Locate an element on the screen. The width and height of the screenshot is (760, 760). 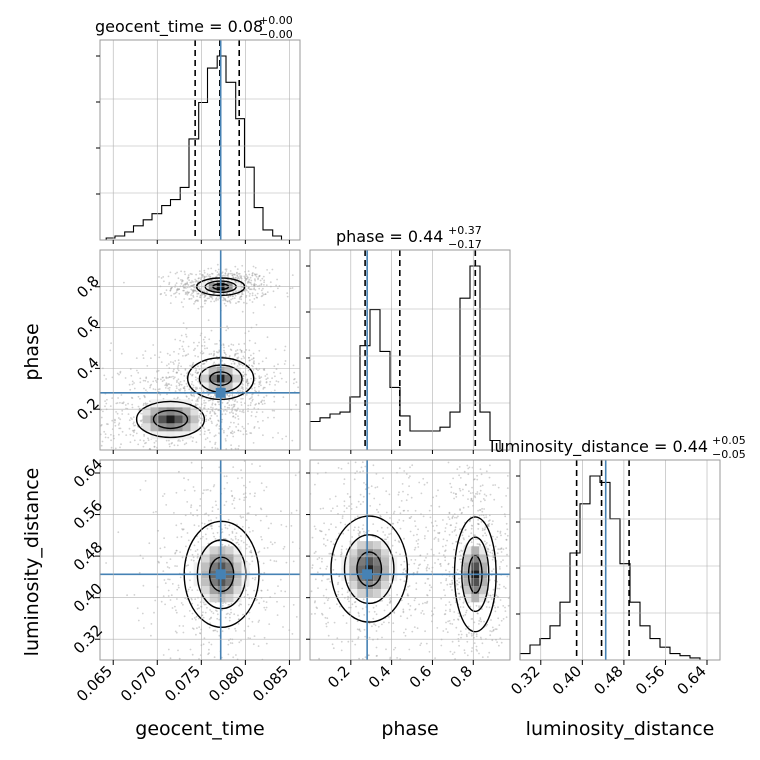
panel-geocent_time-vs-geocent_time is located at coordinates (200, 140).